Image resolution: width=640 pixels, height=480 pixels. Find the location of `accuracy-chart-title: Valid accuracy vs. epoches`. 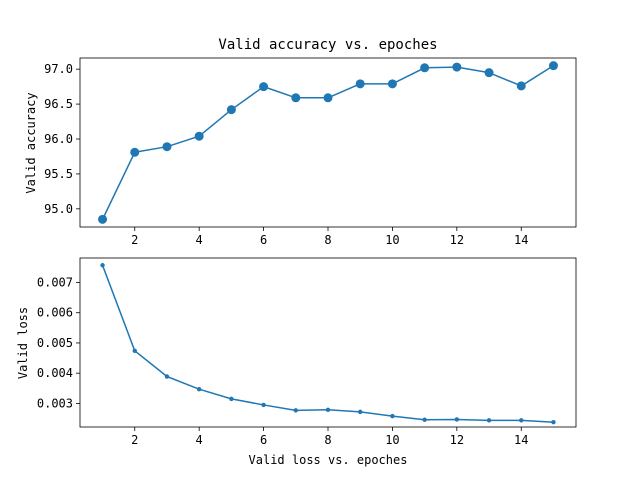

accuracy-chart-title: Valid accuracy vs. epoches is located at coordinates (327, 45).